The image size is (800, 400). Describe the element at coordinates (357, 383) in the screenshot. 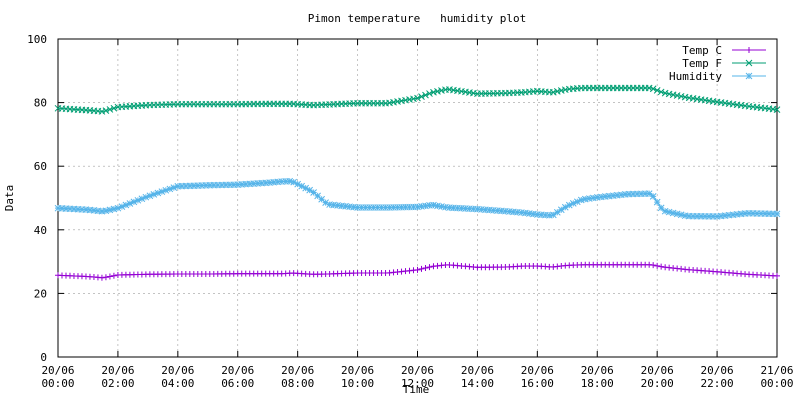

I see `x-tick-label-time: 10:00` at that location.